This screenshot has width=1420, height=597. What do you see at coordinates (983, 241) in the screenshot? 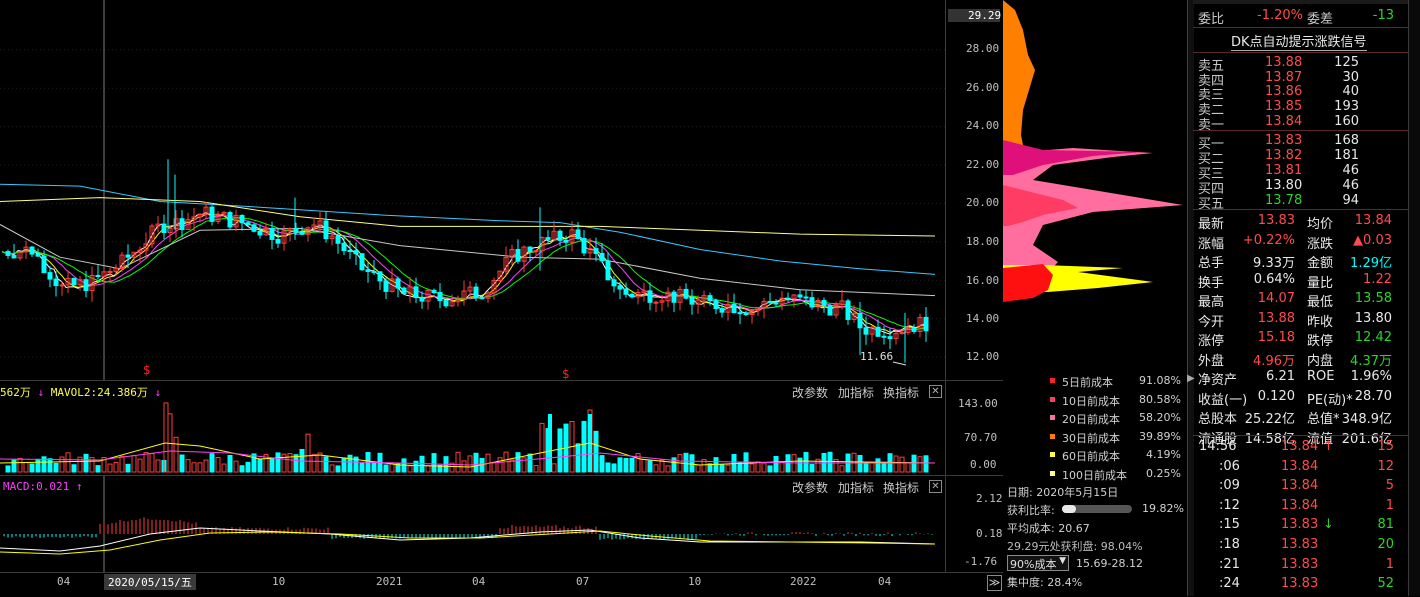
I see `price-axis-label: 18.00` at bounding box center [983, 241].